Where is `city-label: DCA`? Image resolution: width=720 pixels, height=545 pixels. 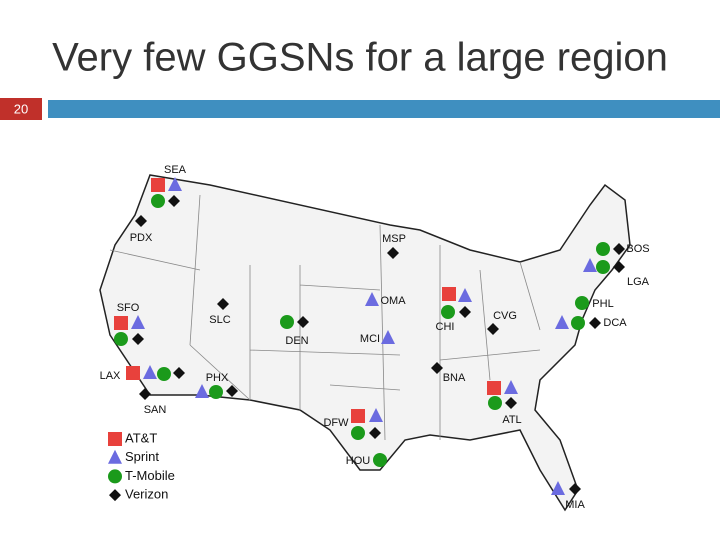 city-label: DCA is located at coordinates (615, 323).